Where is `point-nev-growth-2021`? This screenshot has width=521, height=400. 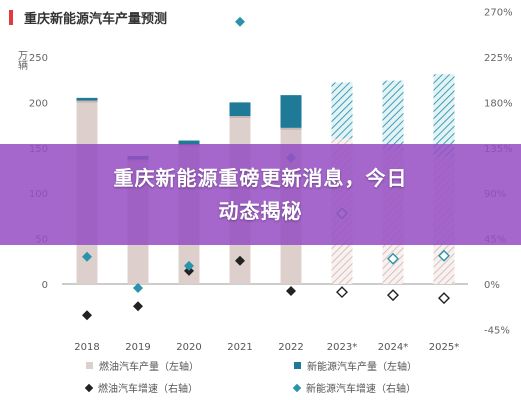 point-nev-growth-2021 is located at coordinates (240, 21).